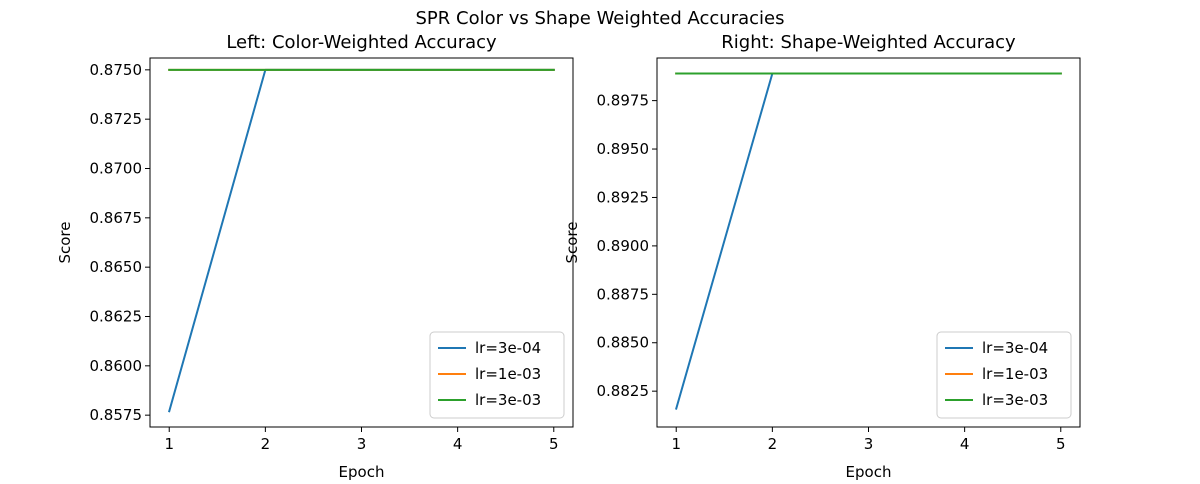 Image resolution: width=1200 pixels, height=484 pixels. What do you see at coordinates (116, 267) in the screenshot?
I see `left-y-tick-label: 0.8650` at bounding box center [116, 267].